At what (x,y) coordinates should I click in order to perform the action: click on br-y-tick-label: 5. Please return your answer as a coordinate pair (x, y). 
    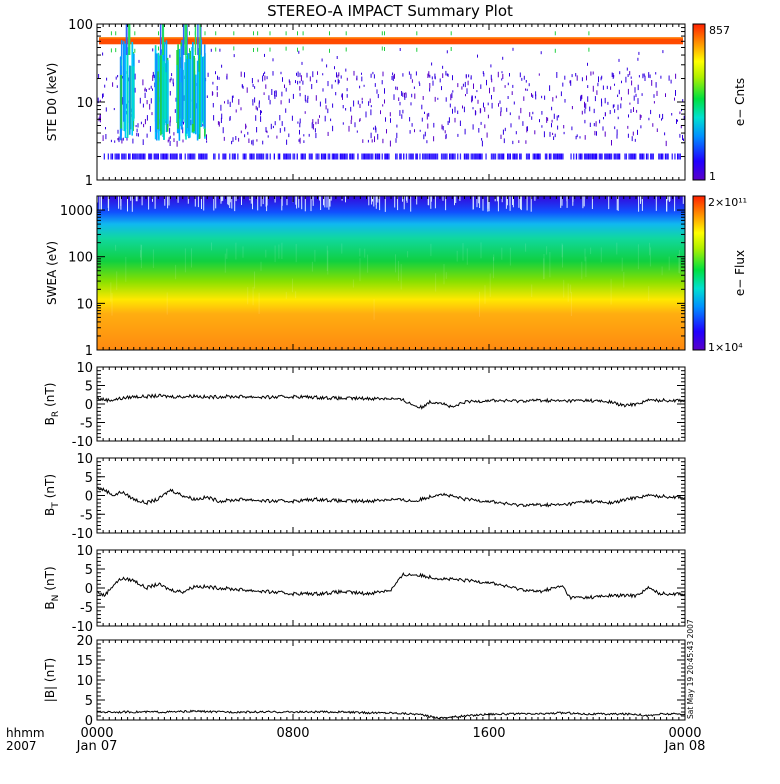
    Looking at the image, I should click on (89, 387).